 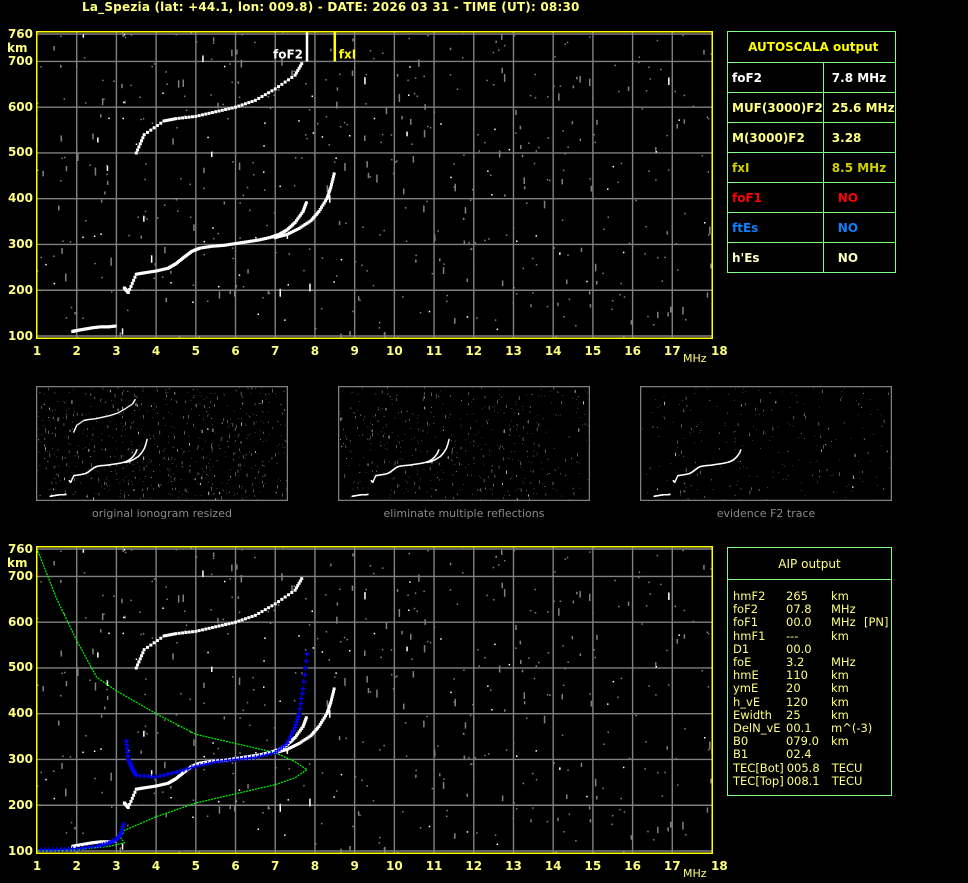 I want to click on x-tick-label: 9, so click(x=354, y=351).